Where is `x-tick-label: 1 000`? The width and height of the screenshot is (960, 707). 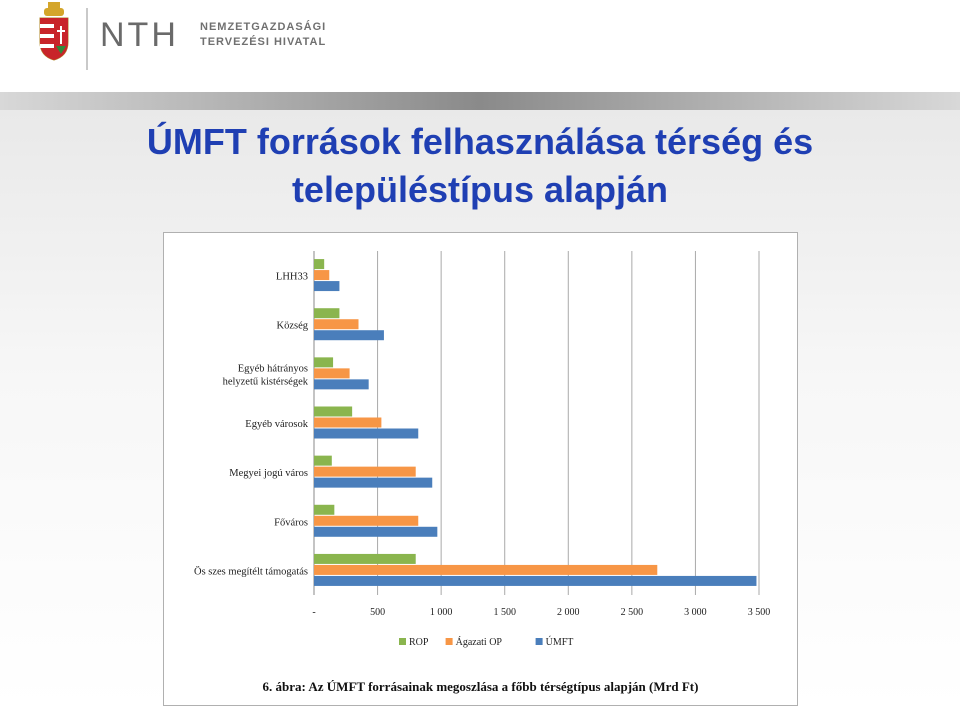 x-tick-label: 1 000 is located at coordinates (441, 612).